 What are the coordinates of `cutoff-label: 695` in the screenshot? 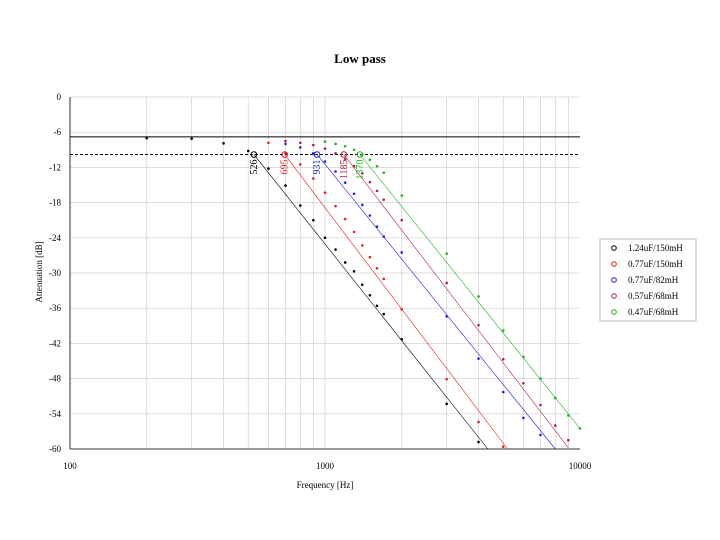 It's located at (285, 166).